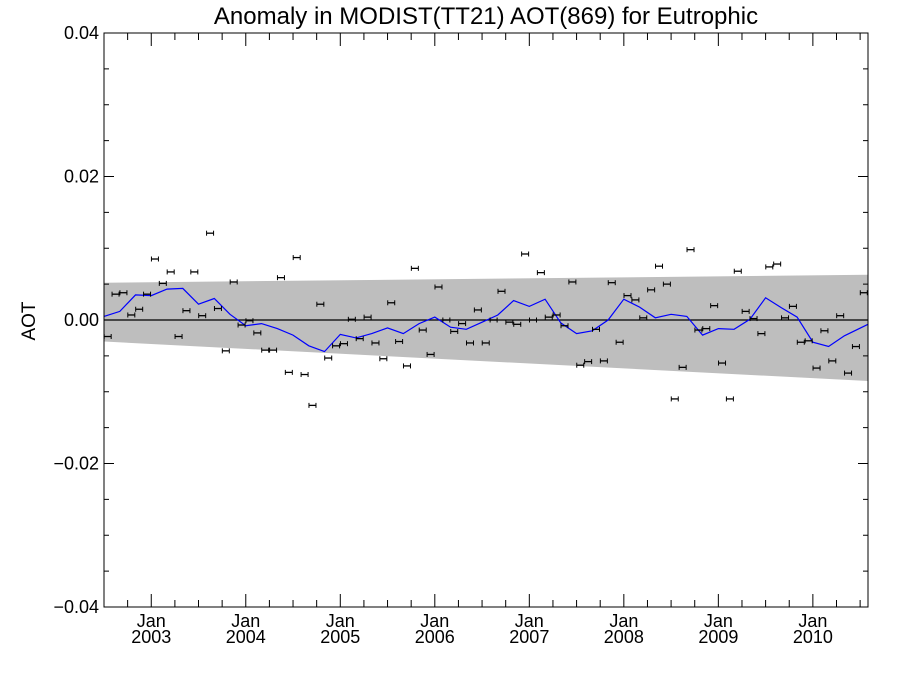 The height and width of the screenshot is (675, 900). I want to click on confidence-band-layer, so click(486, 327).